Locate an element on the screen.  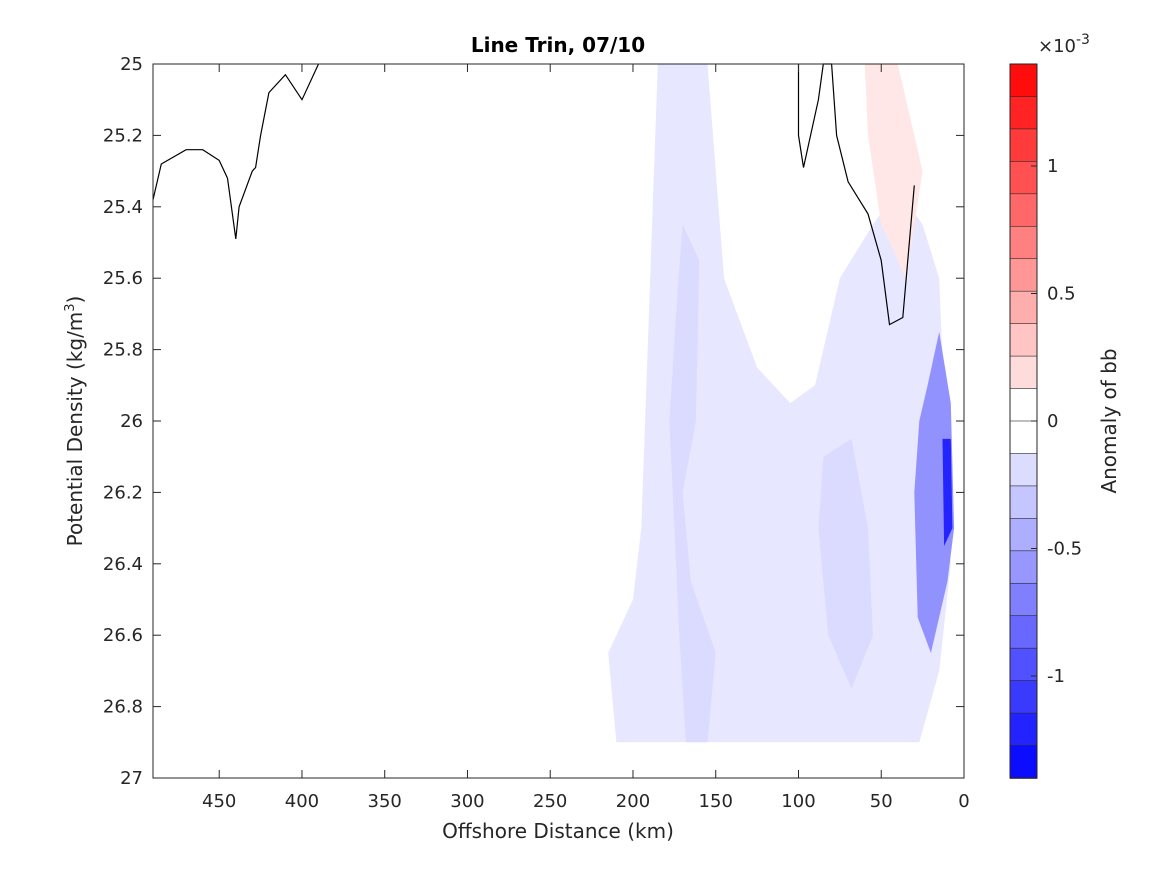
x-tick-label: 200 is located at coordinates (633, 801).